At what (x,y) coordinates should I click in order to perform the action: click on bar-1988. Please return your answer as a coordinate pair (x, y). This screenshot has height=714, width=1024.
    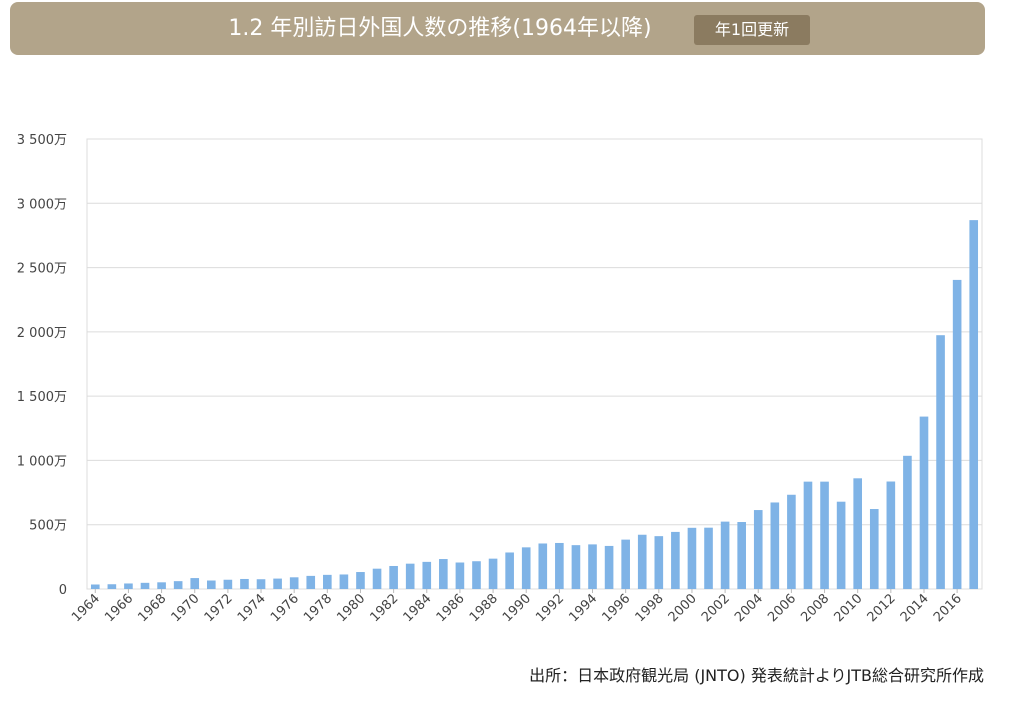
    Looking at the image, I should click on (493, 573).